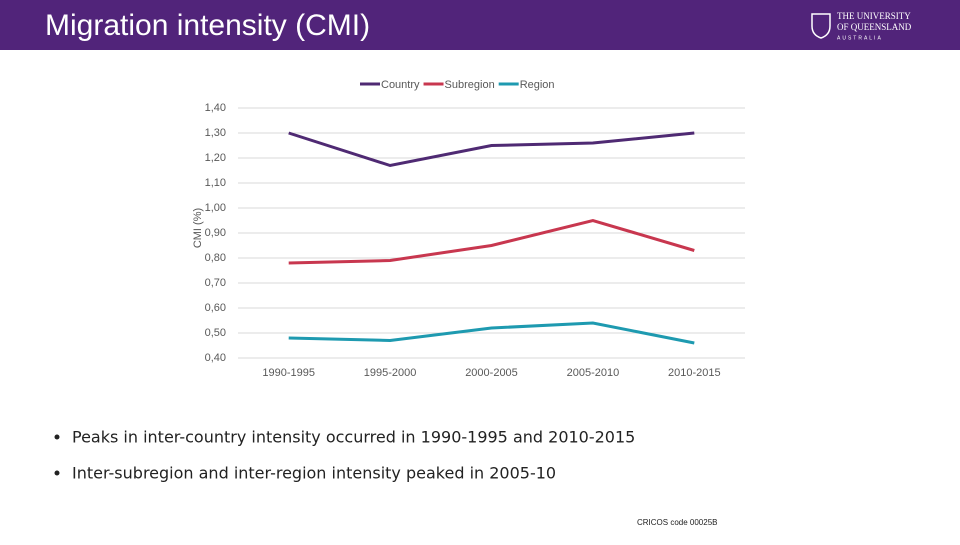 This screenshot has width=960, height=545. I want to click on y-axis-label: CMI (%), so click(198, 228).